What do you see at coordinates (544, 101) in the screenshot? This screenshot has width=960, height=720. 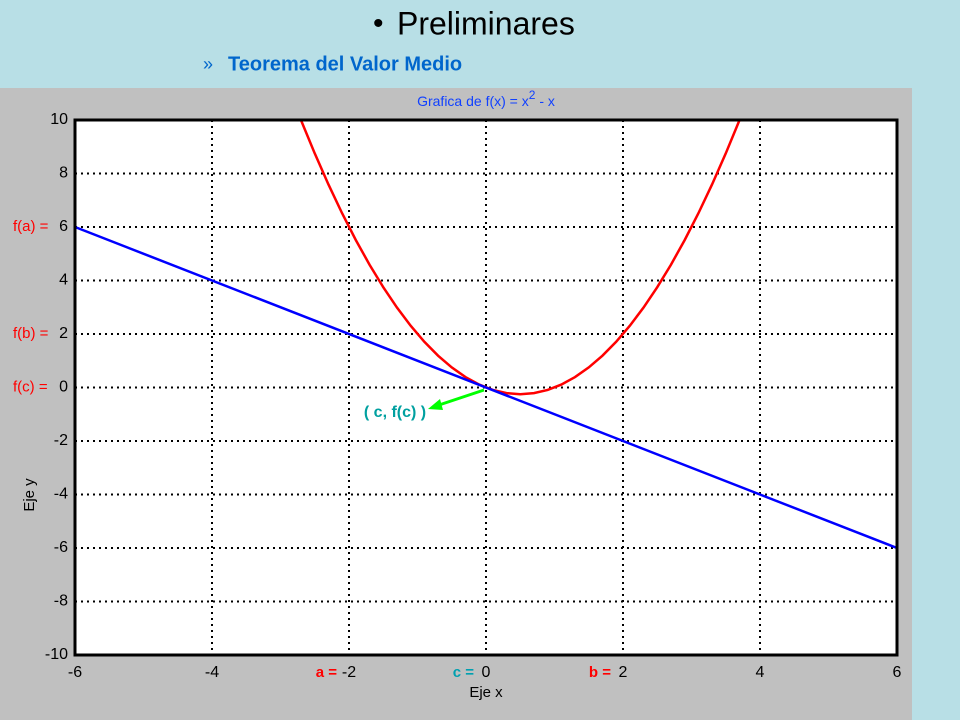 I see `title-text: - x` at bounding box center [544, 101].